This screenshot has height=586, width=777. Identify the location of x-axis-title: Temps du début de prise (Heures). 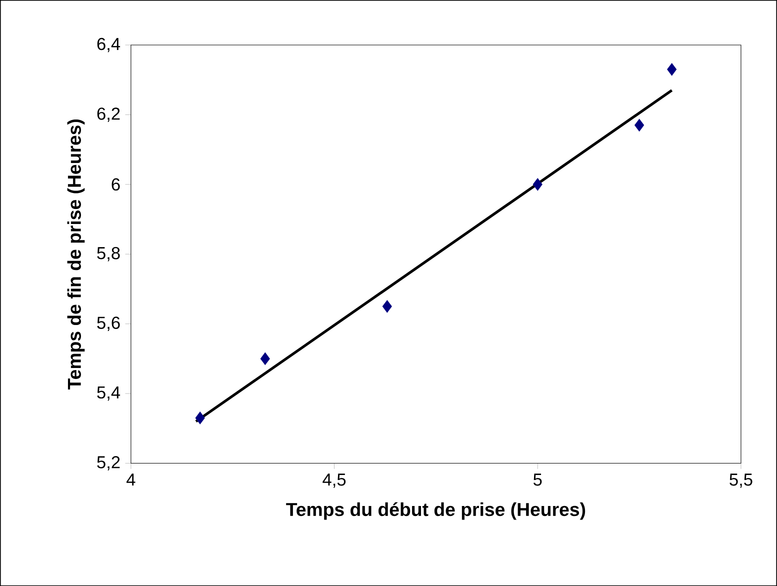
(436, 511).